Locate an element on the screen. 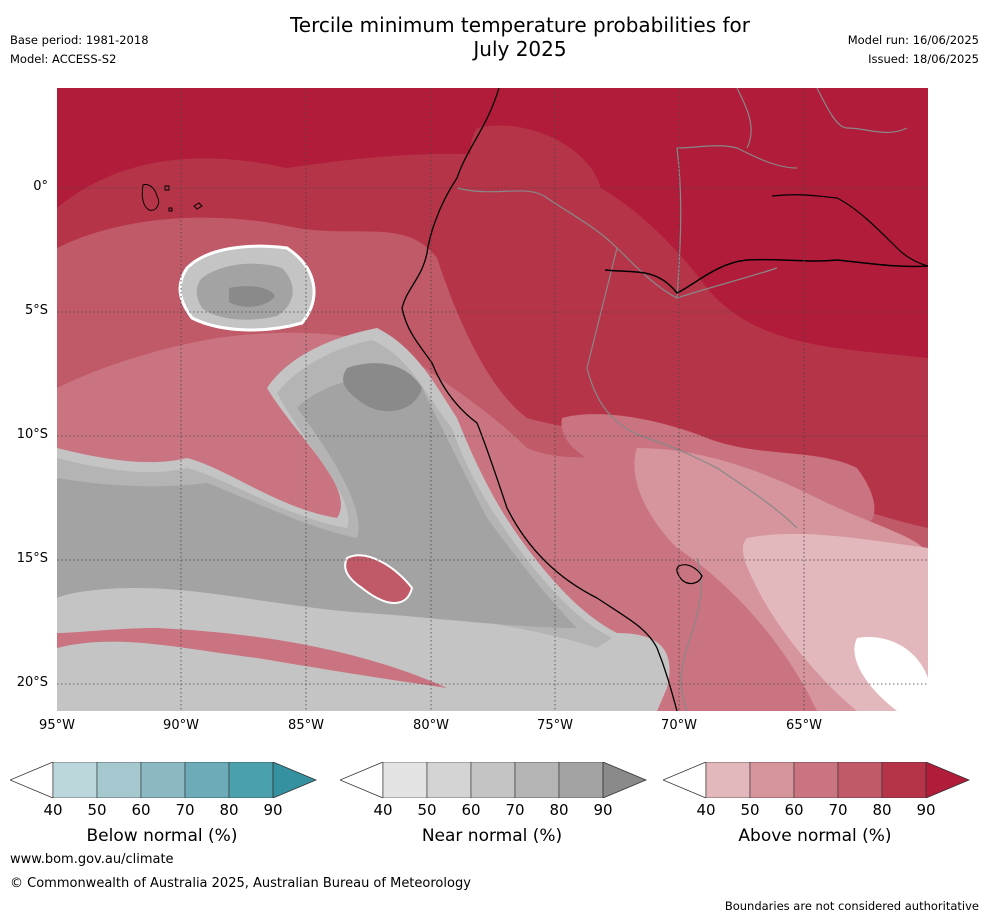  lon-label: 95°W is located at coordinates (57, 725).